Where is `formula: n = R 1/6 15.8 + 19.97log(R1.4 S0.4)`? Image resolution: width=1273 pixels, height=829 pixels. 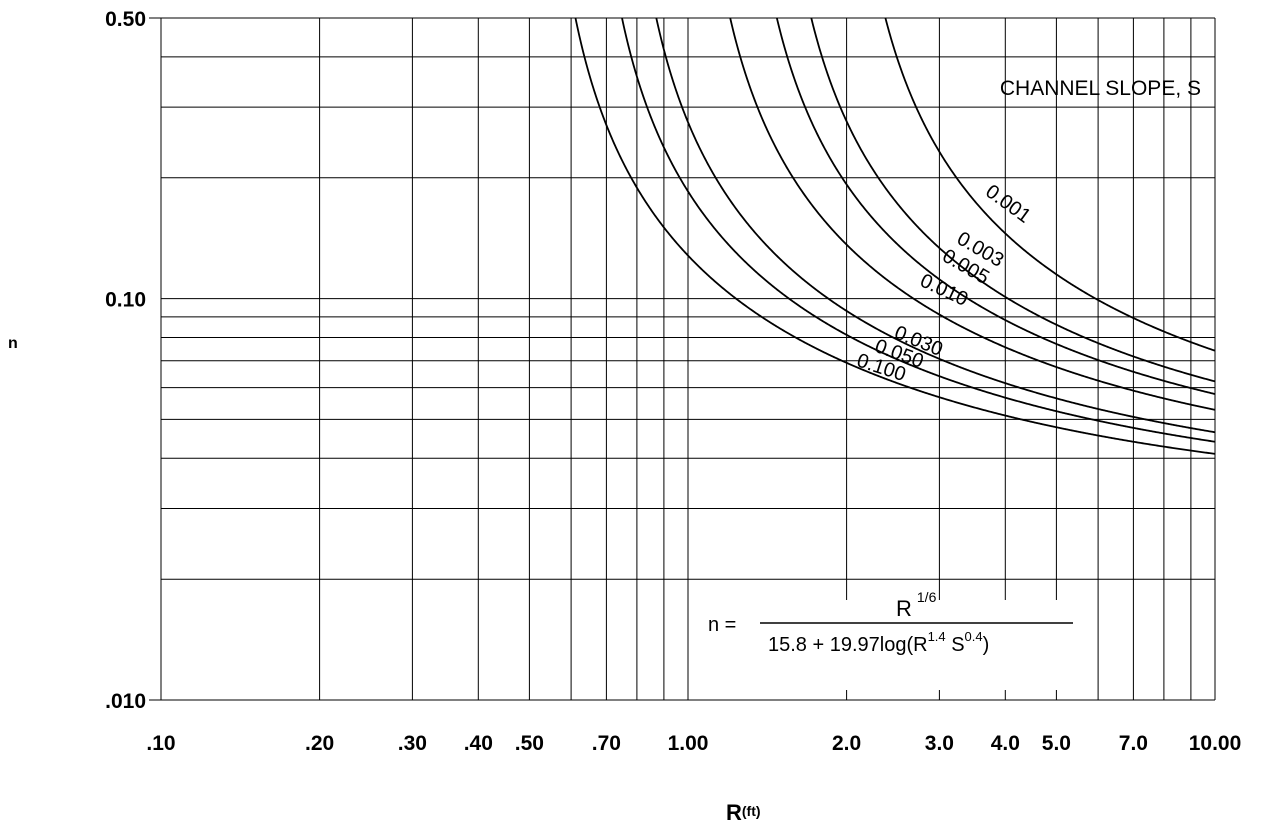 formula: n = R 1/6 15.8 + 19.97log(R1.4 S0.4) is located at coordinates (895, 639).